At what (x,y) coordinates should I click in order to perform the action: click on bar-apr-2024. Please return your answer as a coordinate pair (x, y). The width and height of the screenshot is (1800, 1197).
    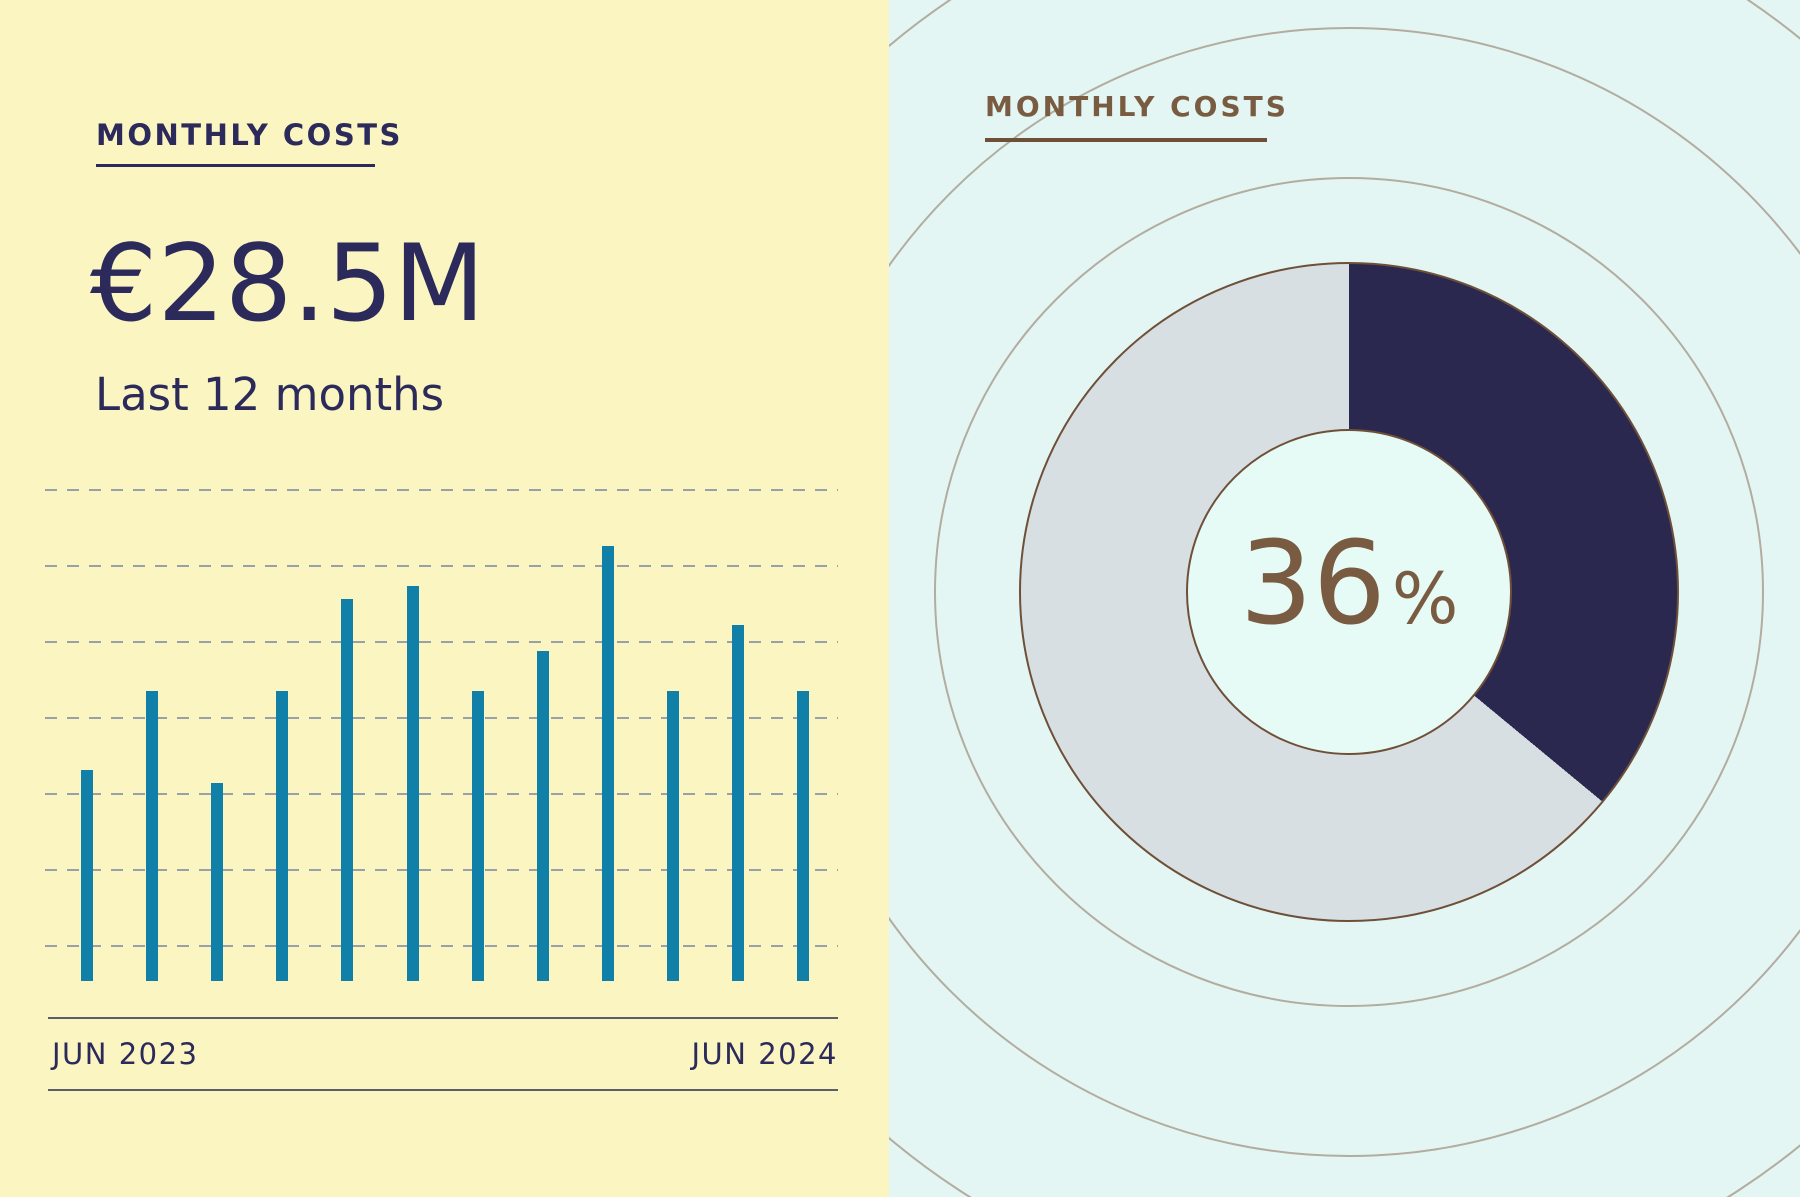
    Looking at the image, I should click on (738, 803).